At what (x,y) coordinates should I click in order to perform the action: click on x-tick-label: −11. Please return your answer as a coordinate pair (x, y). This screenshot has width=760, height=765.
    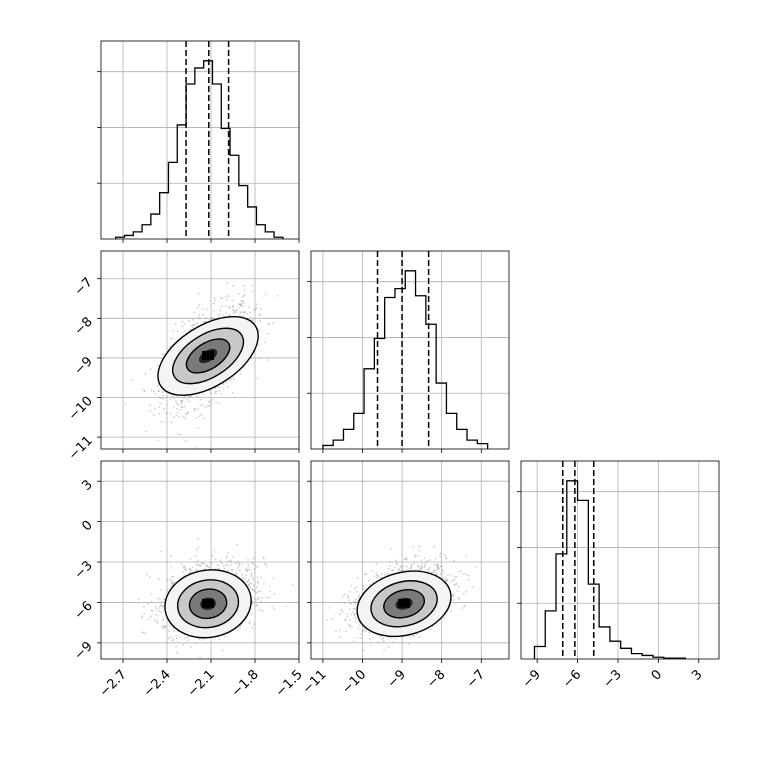
    Looking at the image, I should click on (315, 682).